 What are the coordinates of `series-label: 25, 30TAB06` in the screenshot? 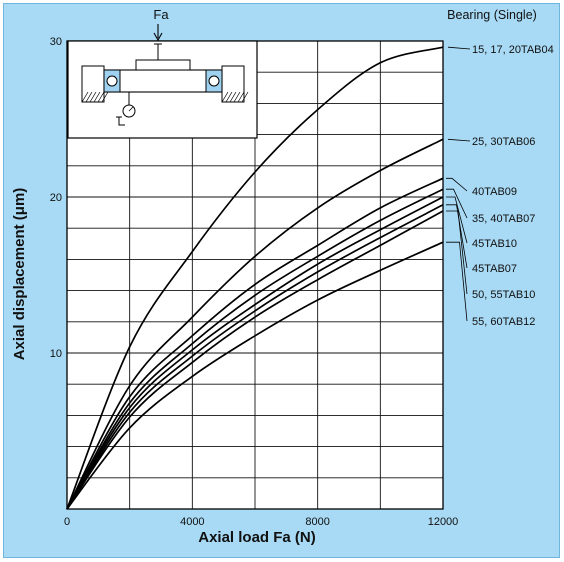 It's located at (503, 142).